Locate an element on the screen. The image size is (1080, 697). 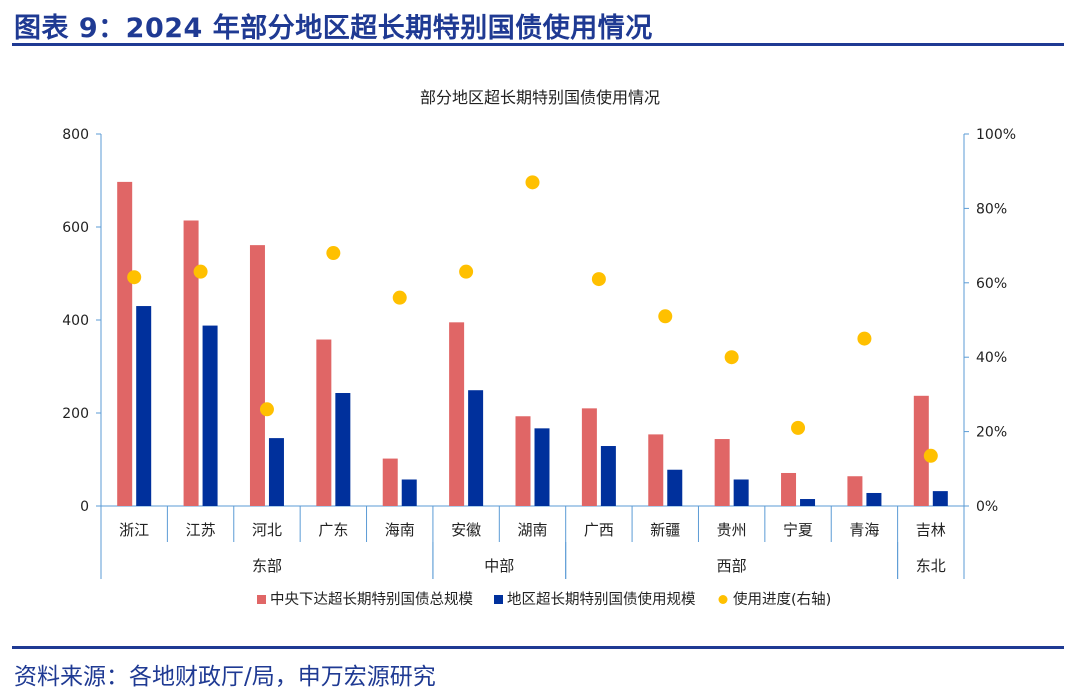
category-label: 青海 is located at coordinates (864, 530).